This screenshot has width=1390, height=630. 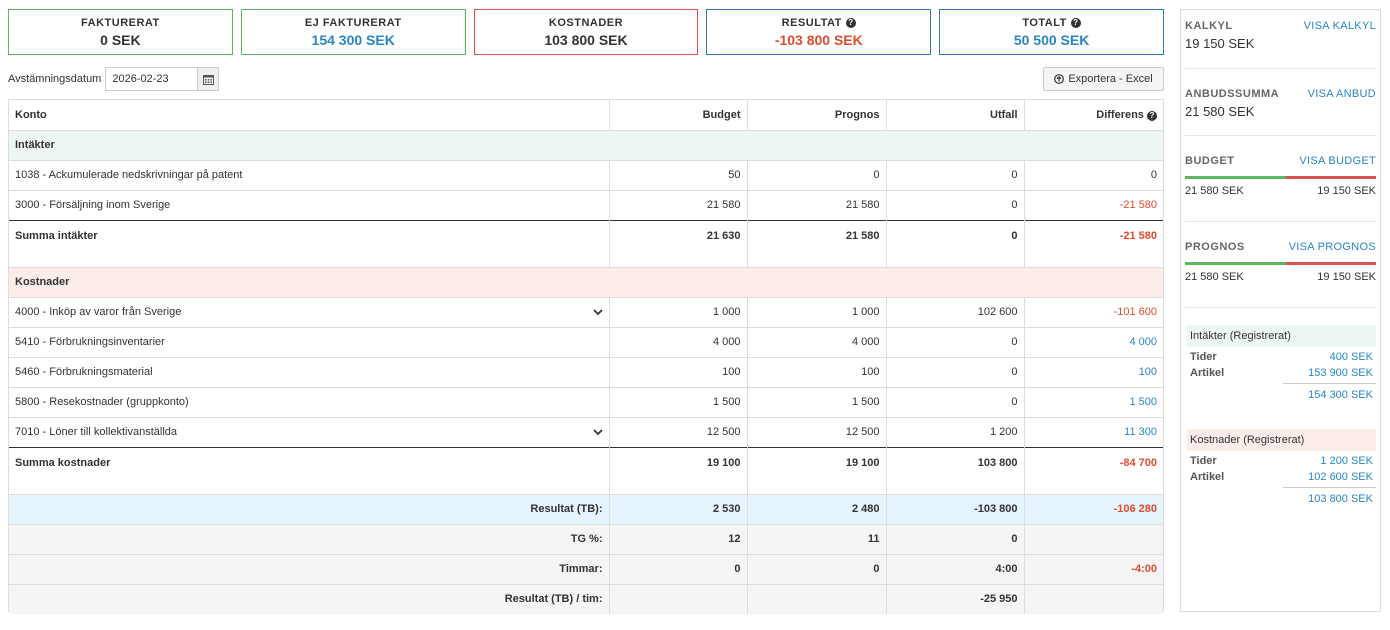 I want to click on budget-bar, so click(x=1280, y=177).